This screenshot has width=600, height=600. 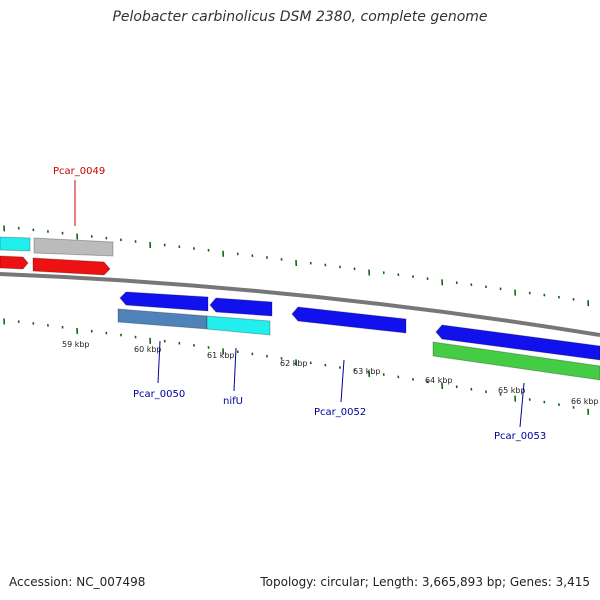 I want to click on scale-label: 62 kbp, so click(x=294, y=363).